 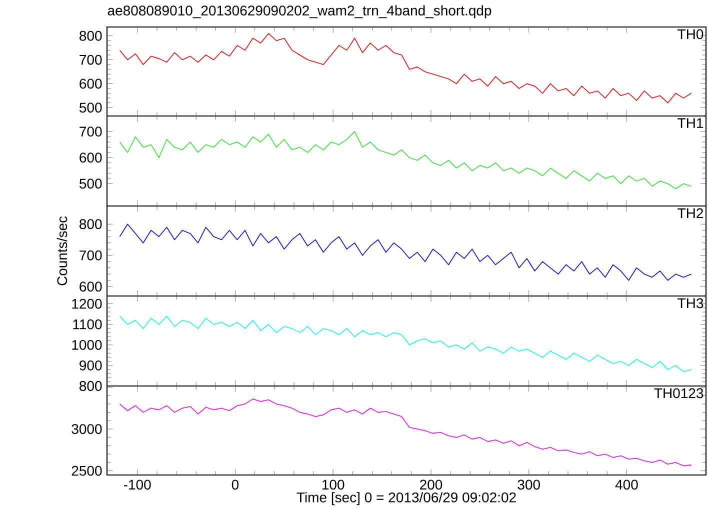 I want to click on line-series, so click(x=405, y=432).